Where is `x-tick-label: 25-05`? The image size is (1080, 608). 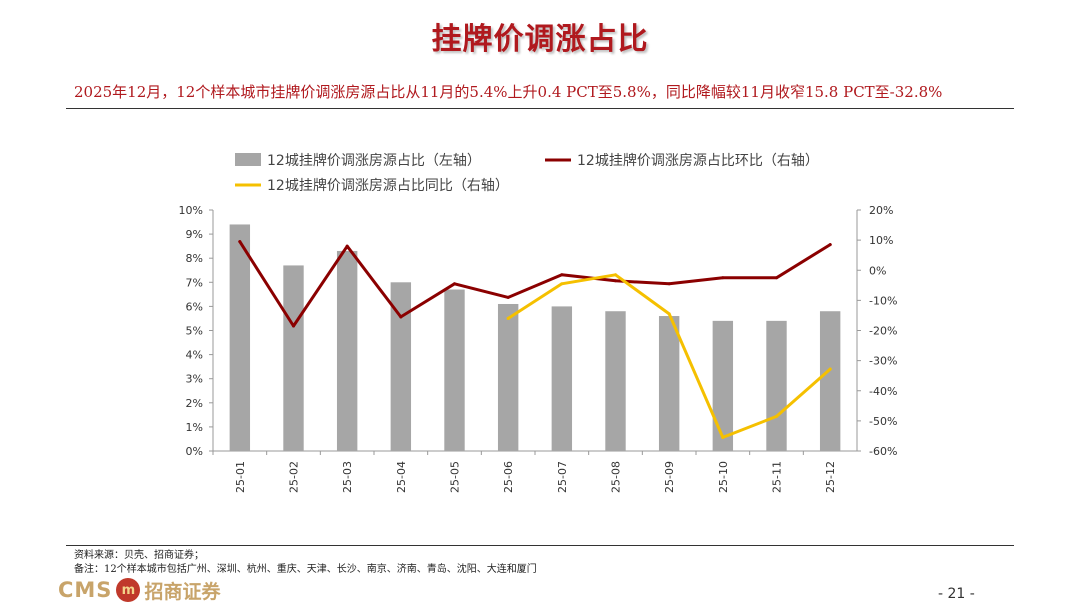 x-tick-label: 25-05 is located at coordinates (455, 477).